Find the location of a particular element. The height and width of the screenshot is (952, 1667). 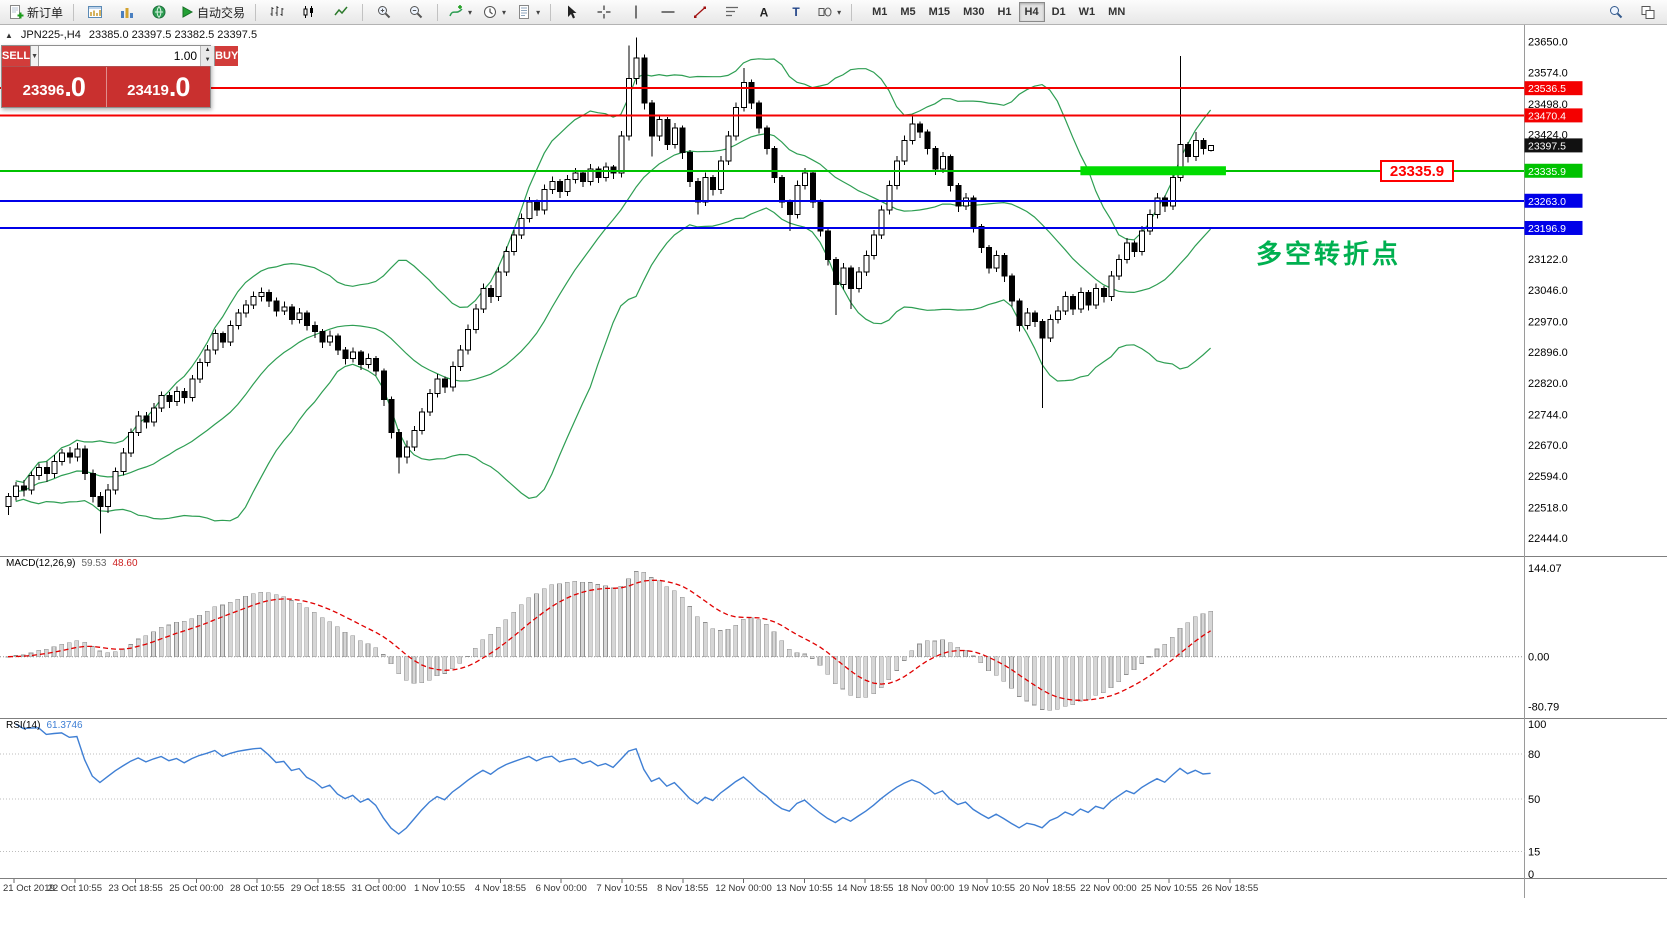

svg-text: 6 Nov 00:00 is located at coordinates (561, 888).